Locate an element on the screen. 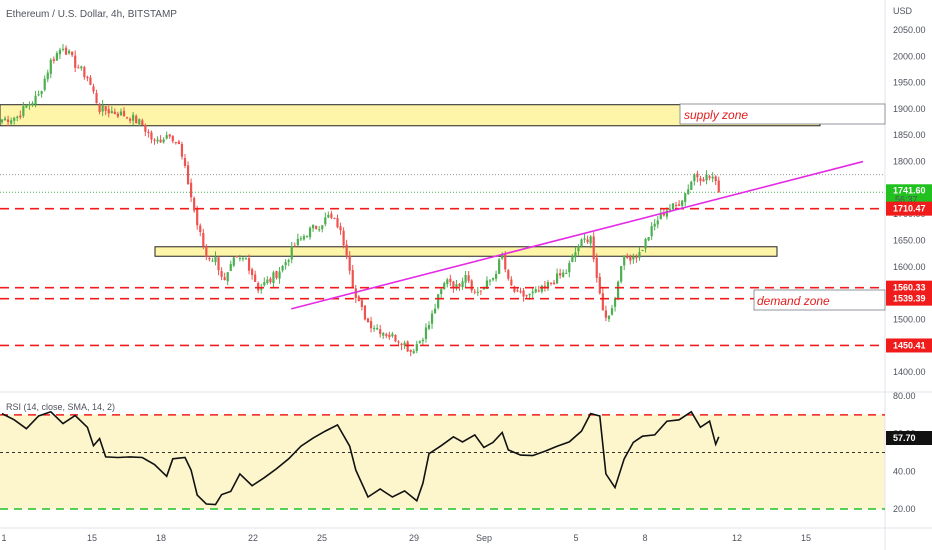 This screenshot has width=932, height=550. rsi-value-tag is located at coordinates (909, 437).